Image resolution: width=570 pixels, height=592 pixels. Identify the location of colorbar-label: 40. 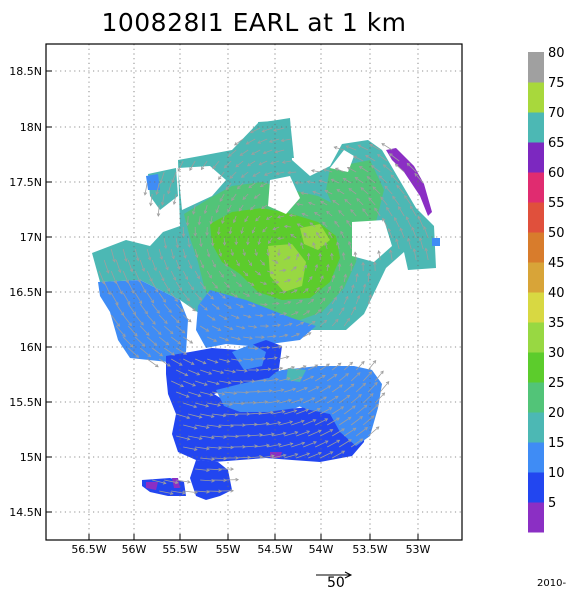
(556, 293).